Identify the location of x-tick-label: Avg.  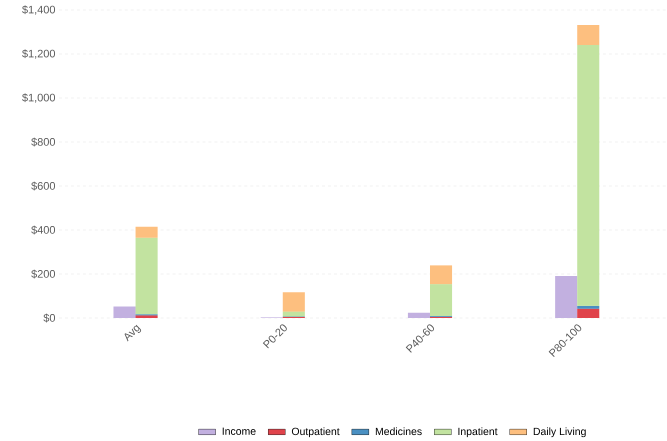
(133, 333).